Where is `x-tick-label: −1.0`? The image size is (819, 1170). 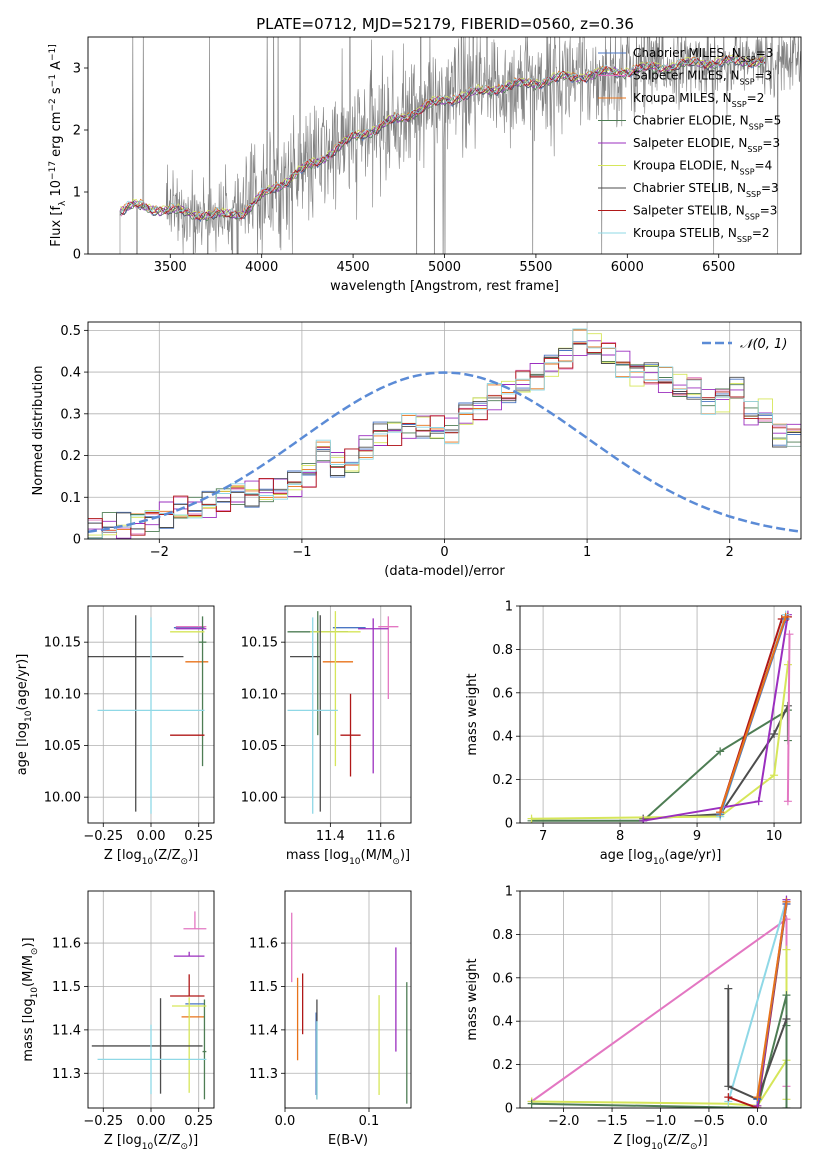
x-tick-label: −1.0 is located at coordinates (661, 1121).